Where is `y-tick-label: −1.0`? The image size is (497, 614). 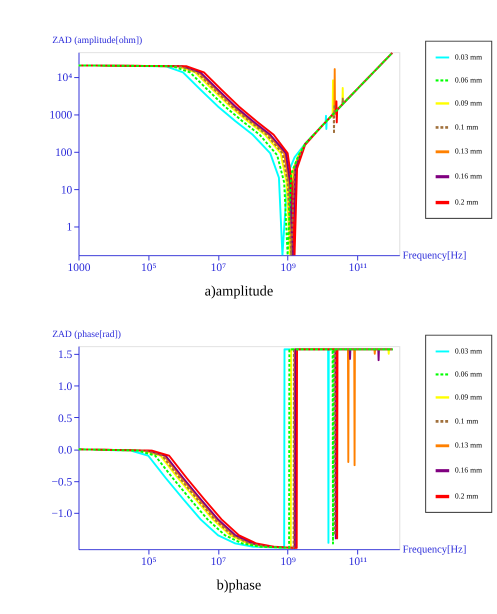 y-tick-label: −1.0 is located at coordinates (62, 514).